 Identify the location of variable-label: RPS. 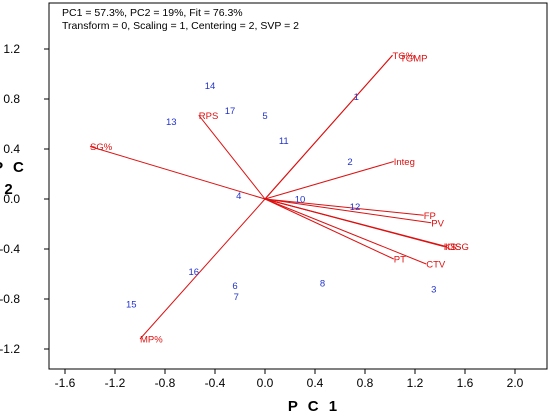
(209, 116).